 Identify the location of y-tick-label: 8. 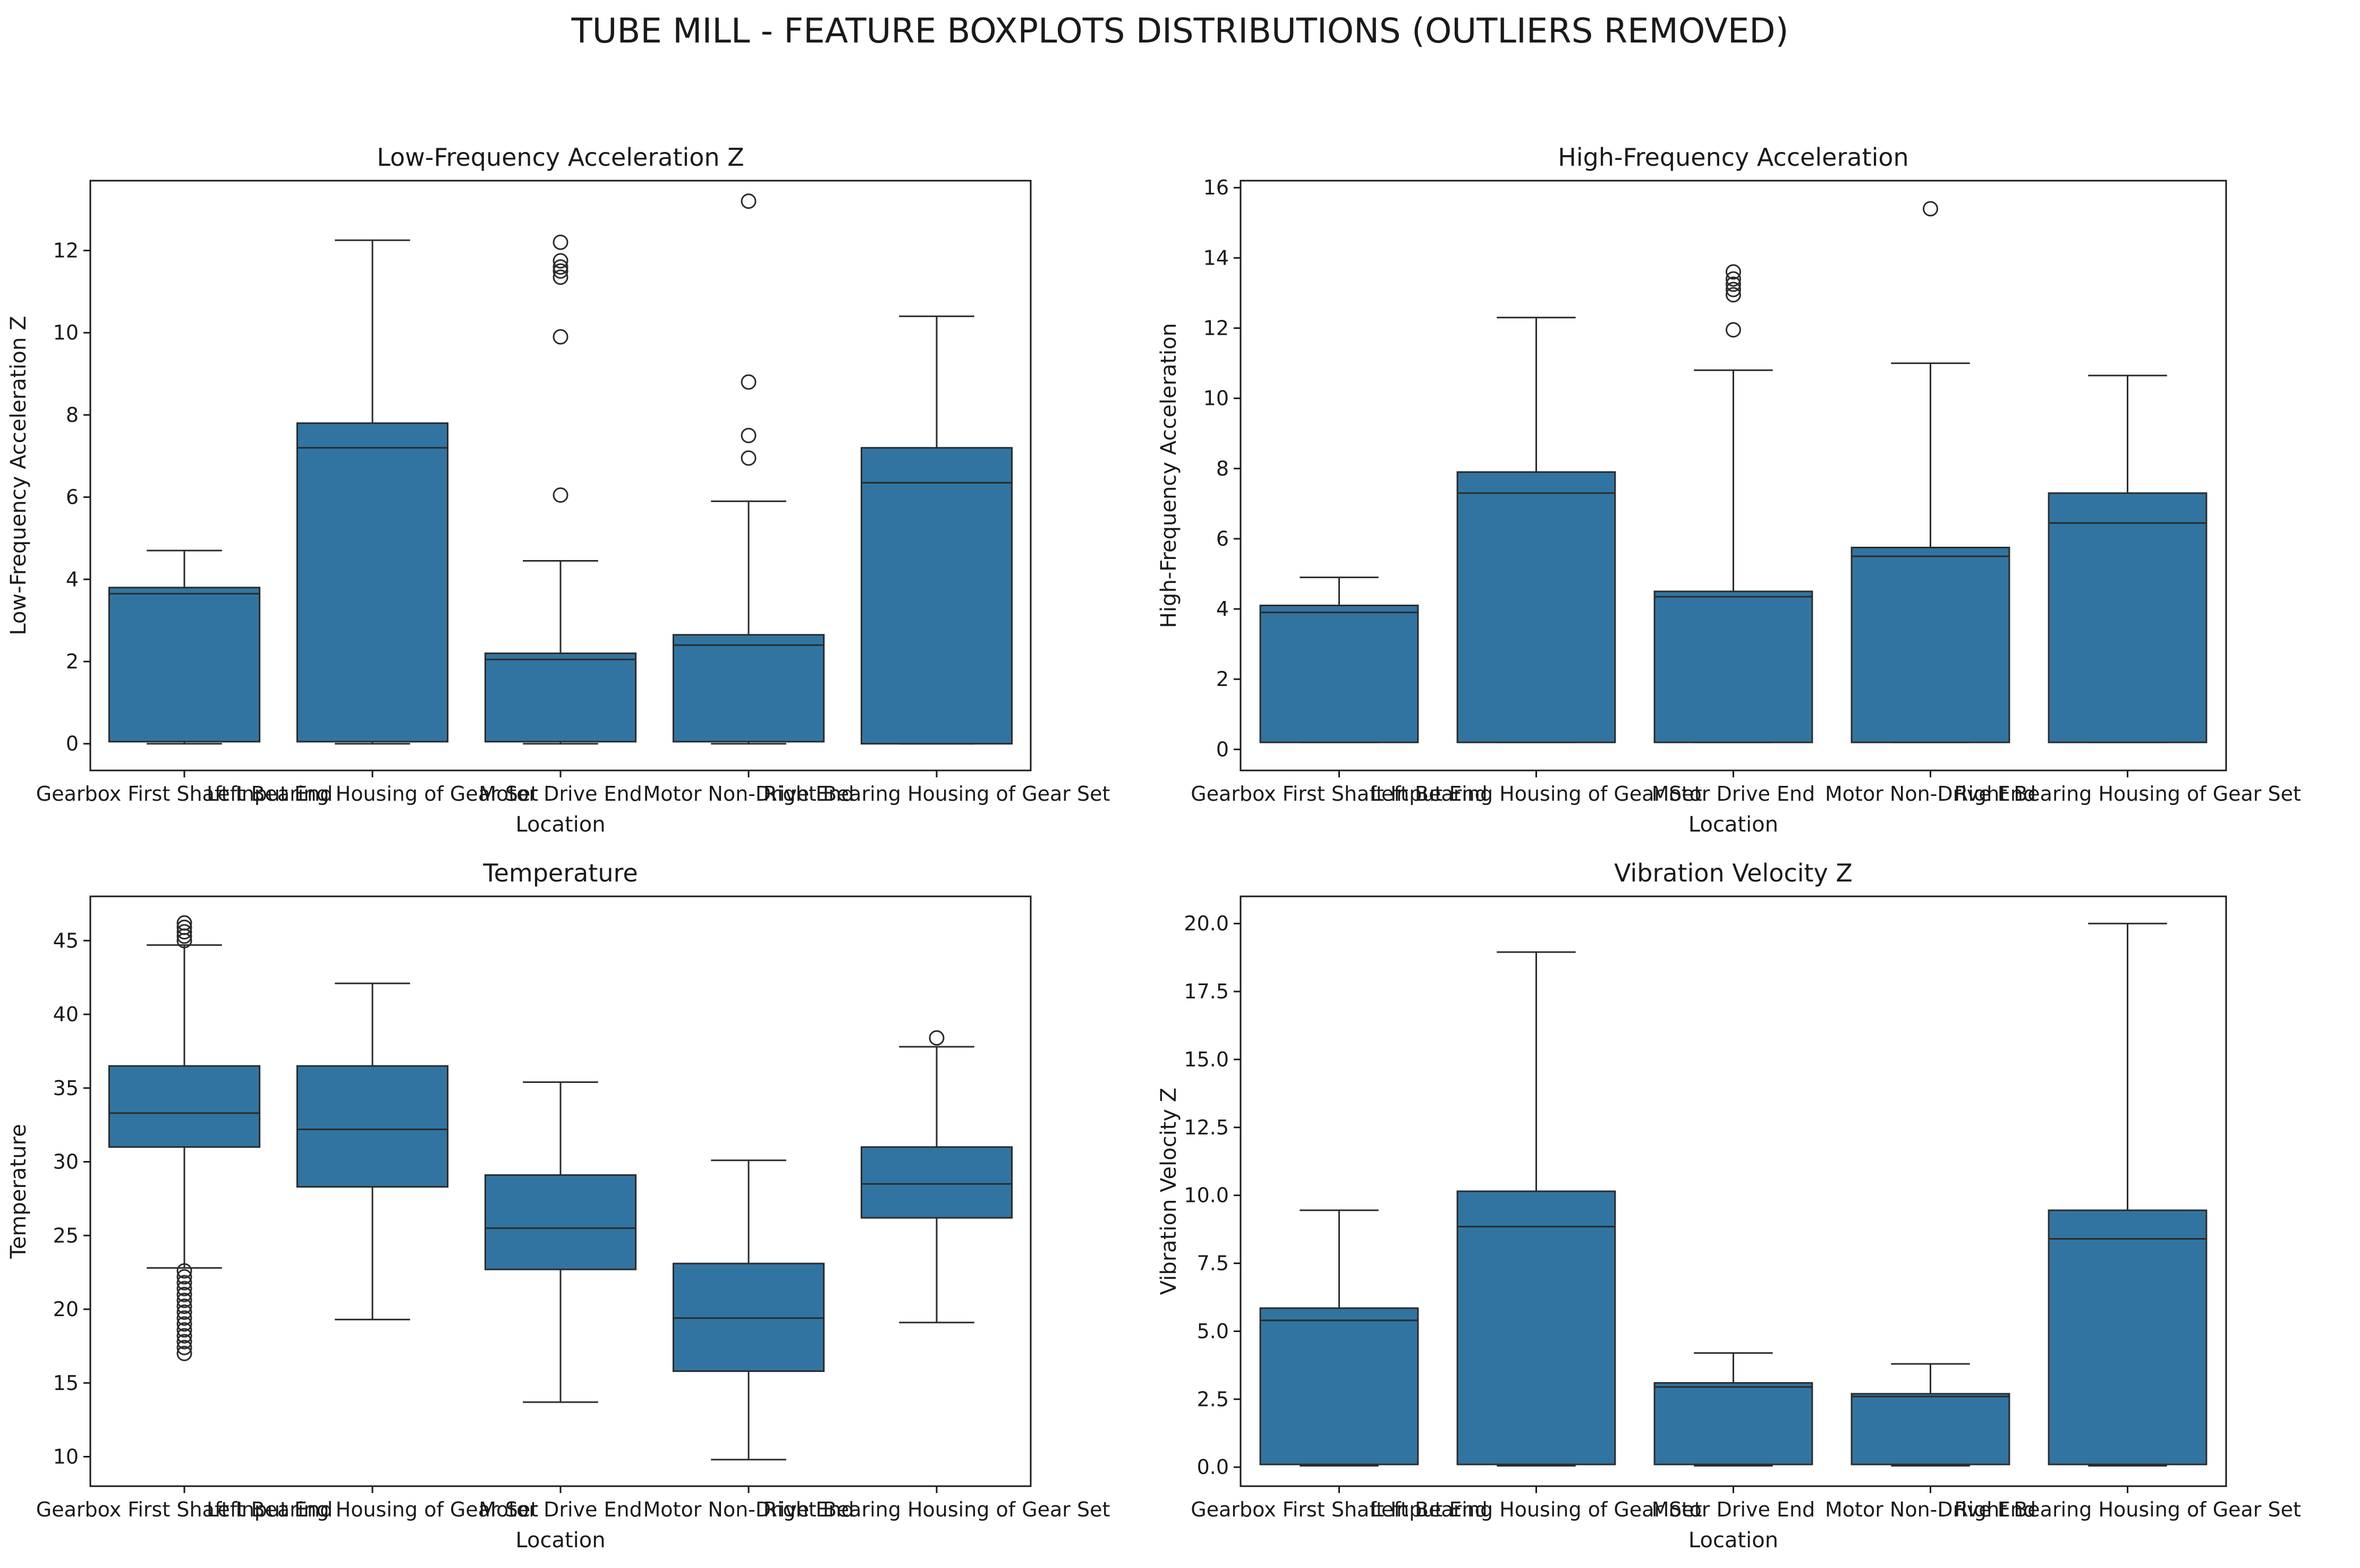
(72, 415).